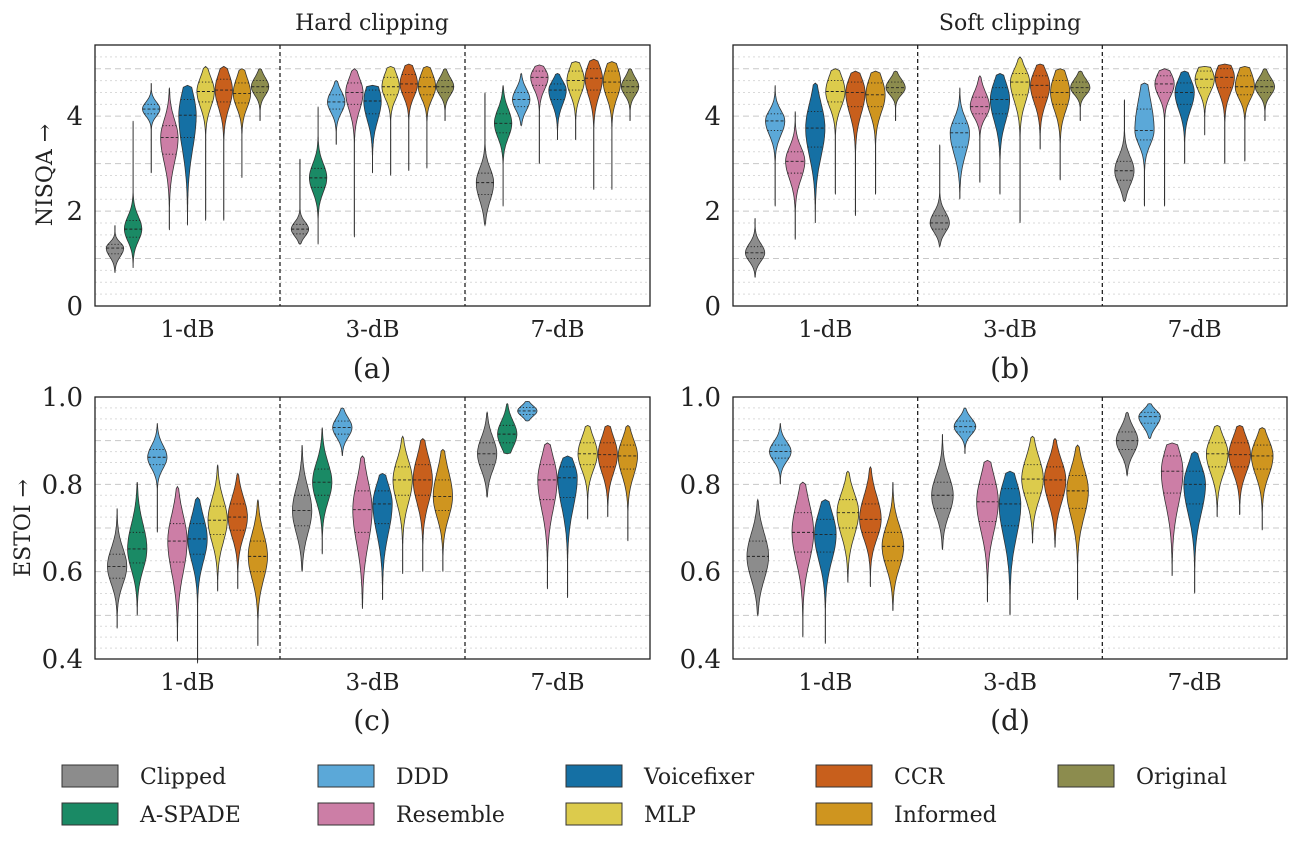  I want to click on caption-b: (b), so click(1010, 368).